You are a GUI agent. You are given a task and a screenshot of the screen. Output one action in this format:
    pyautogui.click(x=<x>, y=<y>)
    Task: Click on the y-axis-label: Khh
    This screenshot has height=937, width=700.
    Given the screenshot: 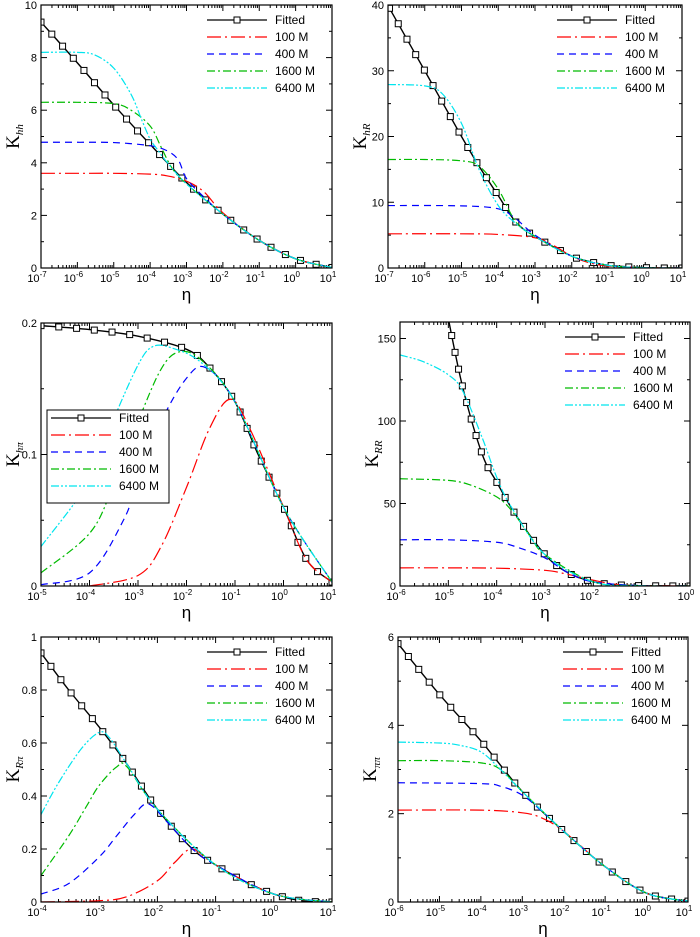 What is the action you would take?
    pyautogui.click(x=14, y=136)
    